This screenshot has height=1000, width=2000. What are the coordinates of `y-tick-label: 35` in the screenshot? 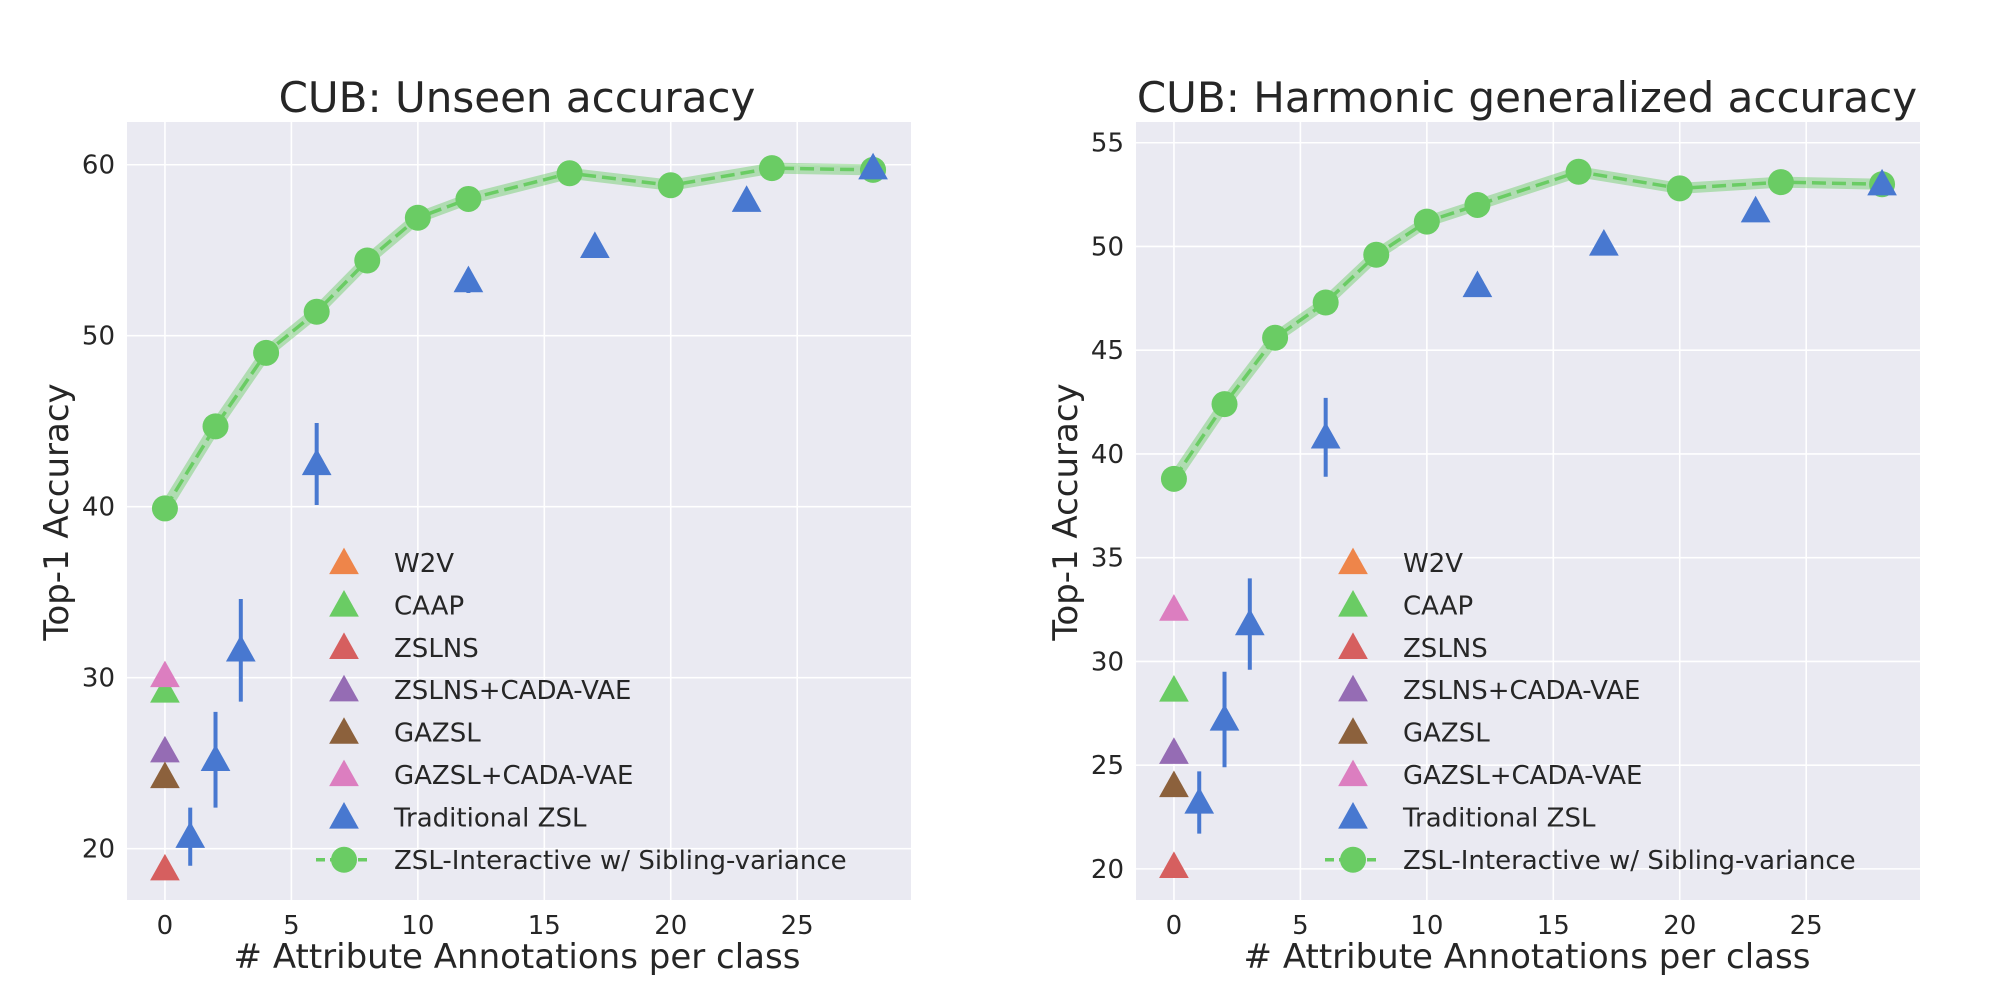 It's located at (1107, 559).